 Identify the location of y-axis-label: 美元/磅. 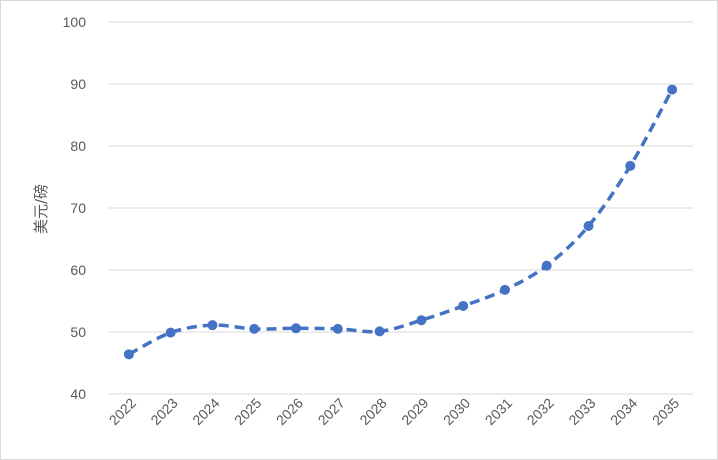
(41, 209).